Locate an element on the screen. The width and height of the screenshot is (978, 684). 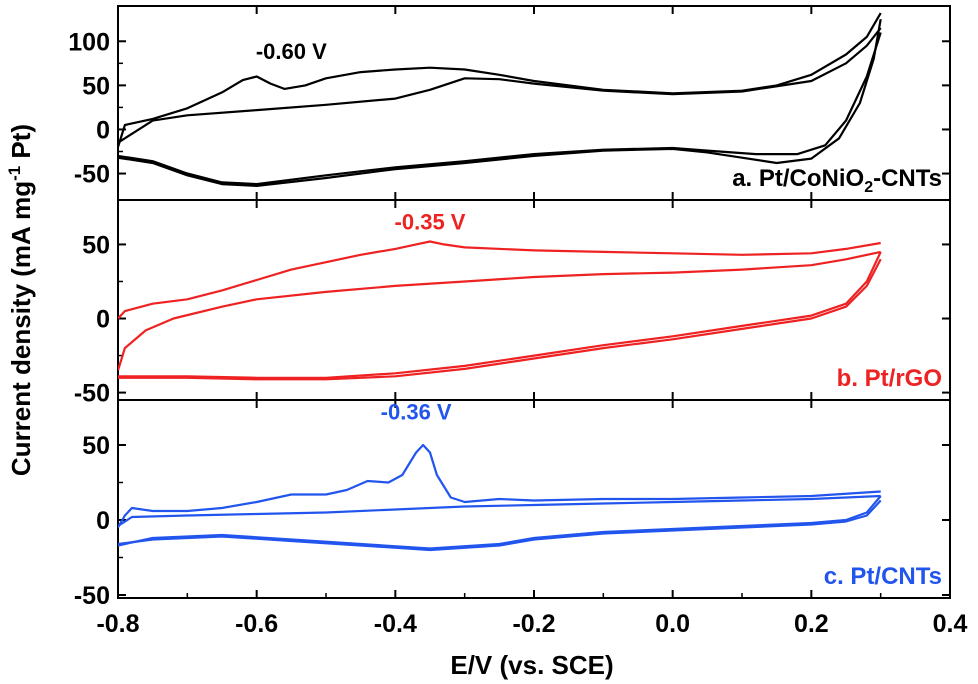
panel-a-y-tick-label: 50 is located at coordinates (96, 86).